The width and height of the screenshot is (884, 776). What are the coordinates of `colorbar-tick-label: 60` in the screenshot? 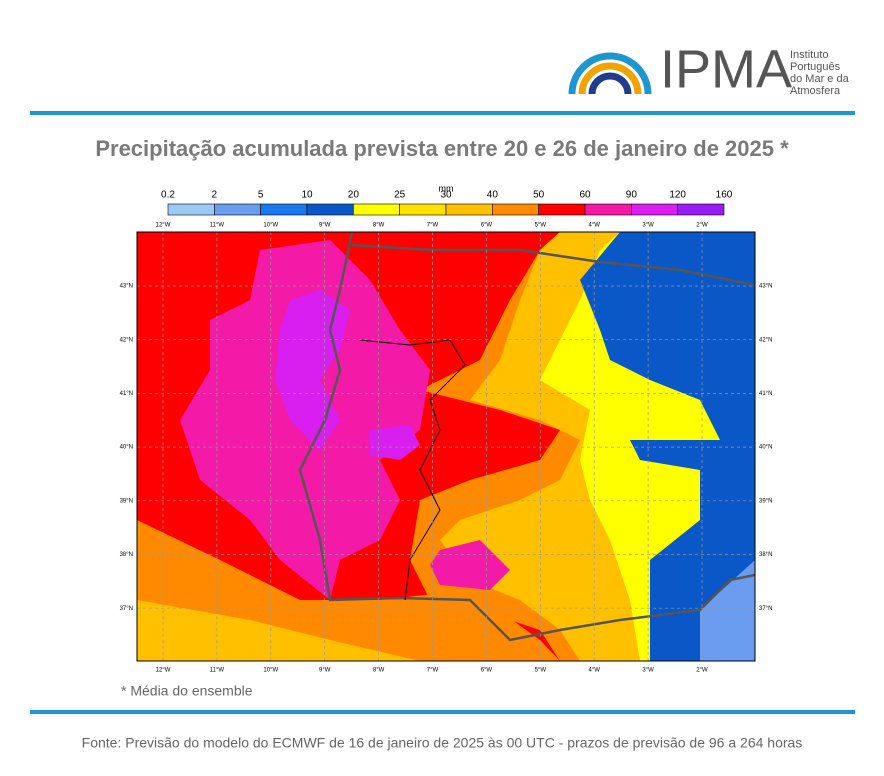 It's located at (585, 195).